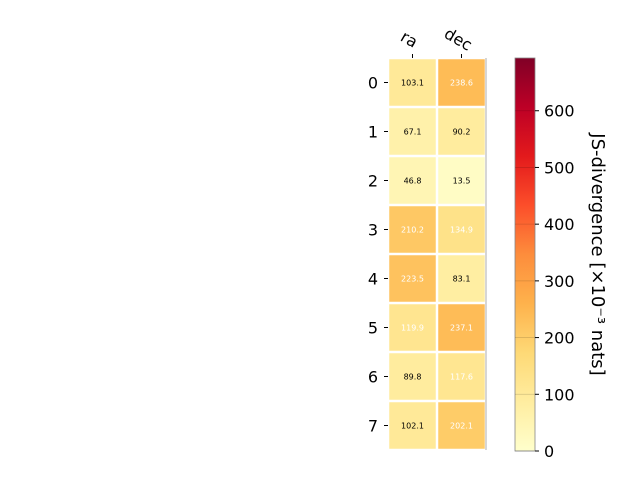  Describe the element at coordinates (373, 230) in the screenshot. I see `row-label: 3` at that location.